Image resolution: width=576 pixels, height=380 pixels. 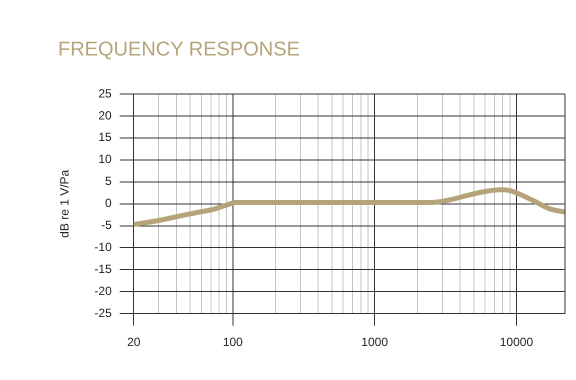 What do you see at coordinates (105, 115) in the screenshot?
I see `y-tick-label: 20` at bounding box center [105, 115].